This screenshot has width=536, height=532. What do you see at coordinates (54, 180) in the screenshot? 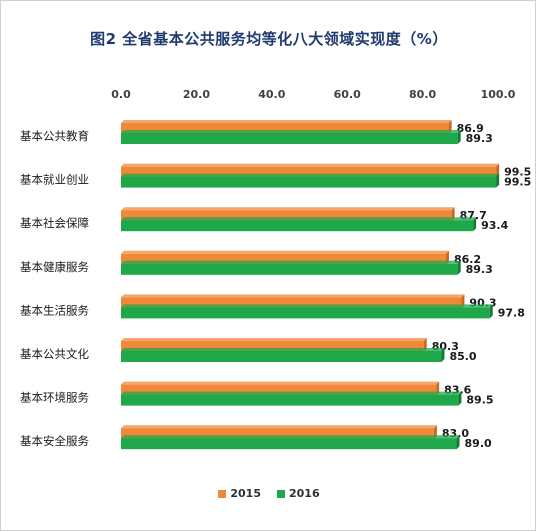
I see `category-label: 基本就业创业` at bounding box center [54, 180].